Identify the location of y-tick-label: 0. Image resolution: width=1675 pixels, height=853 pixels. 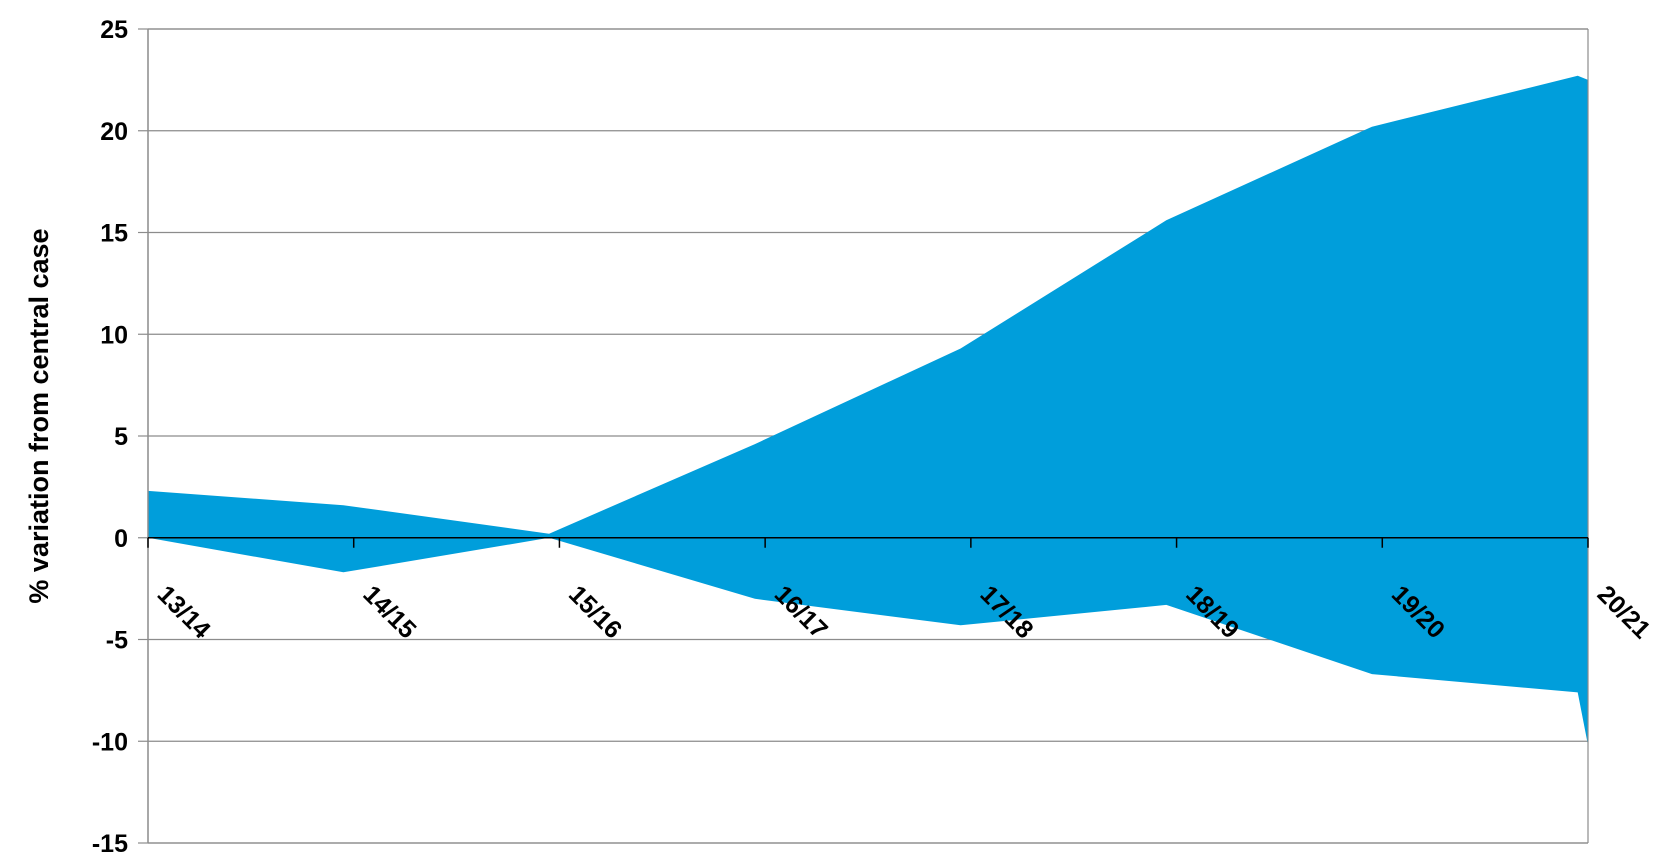
(121, 539).